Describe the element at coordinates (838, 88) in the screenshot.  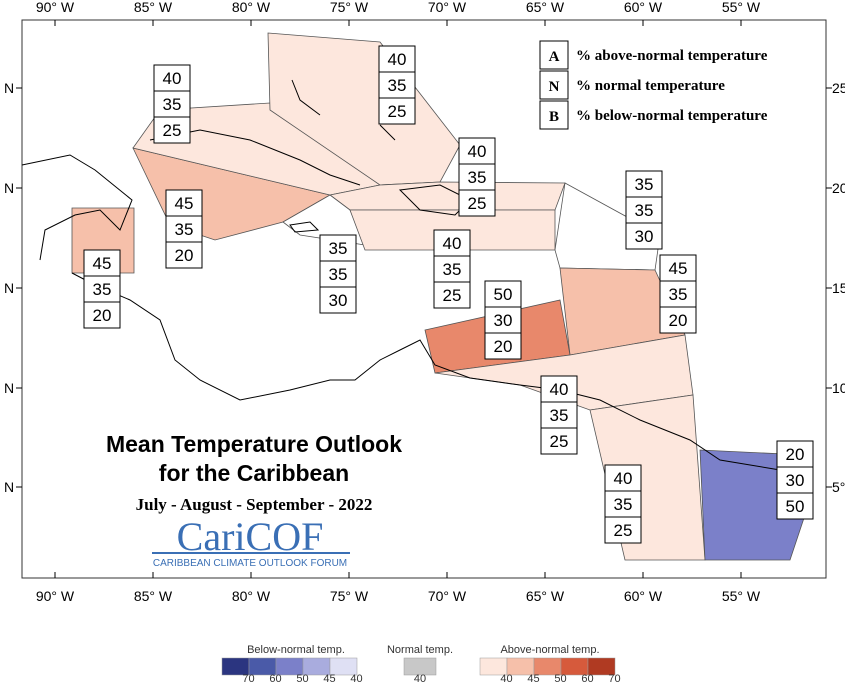
I see `latitude-label: 25` at that location.